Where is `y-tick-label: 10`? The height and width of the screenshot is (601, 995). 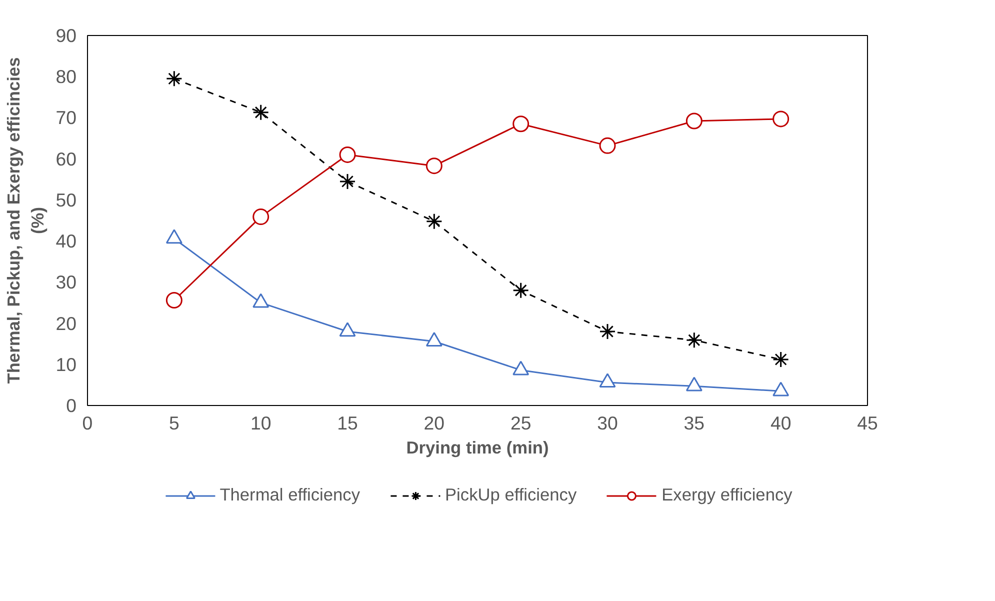
y-tick-label: 10 is located at coordinates (66, 364).